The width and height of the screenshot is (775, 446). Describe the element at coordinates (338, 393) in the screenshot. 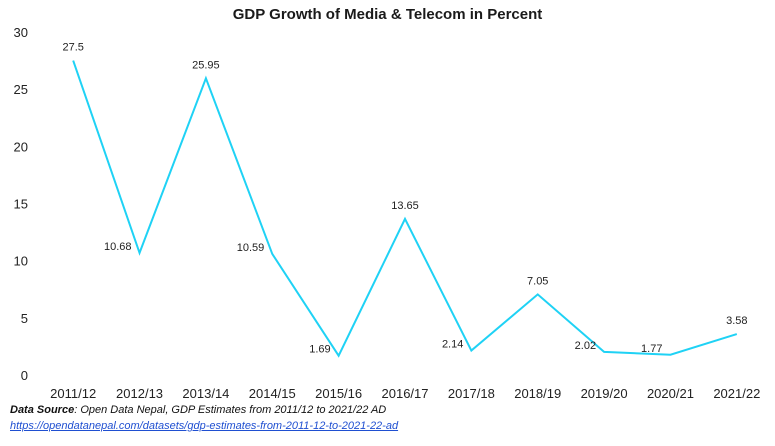

I see `x-tick-label: 2015/16` at that location.